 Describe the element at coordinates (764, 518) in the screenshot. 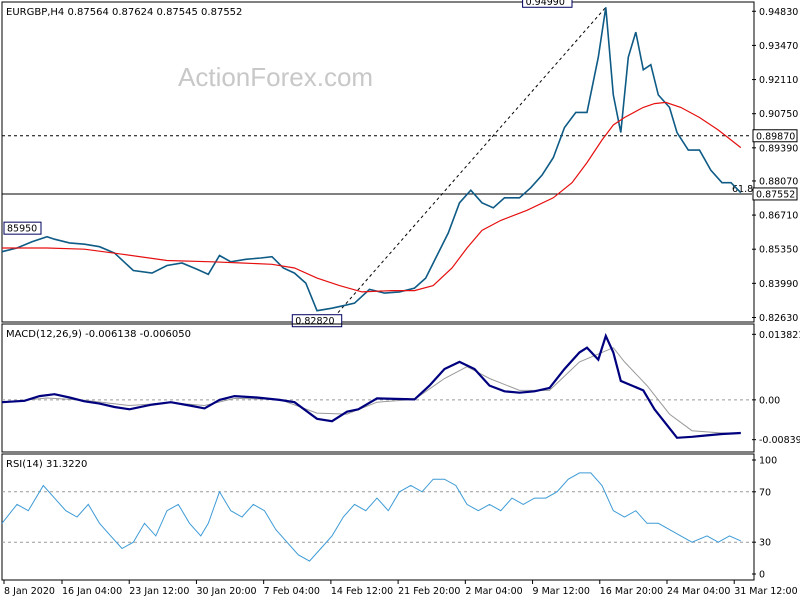

I see `rsi-y-axis: 100 70 30 0` at that location.